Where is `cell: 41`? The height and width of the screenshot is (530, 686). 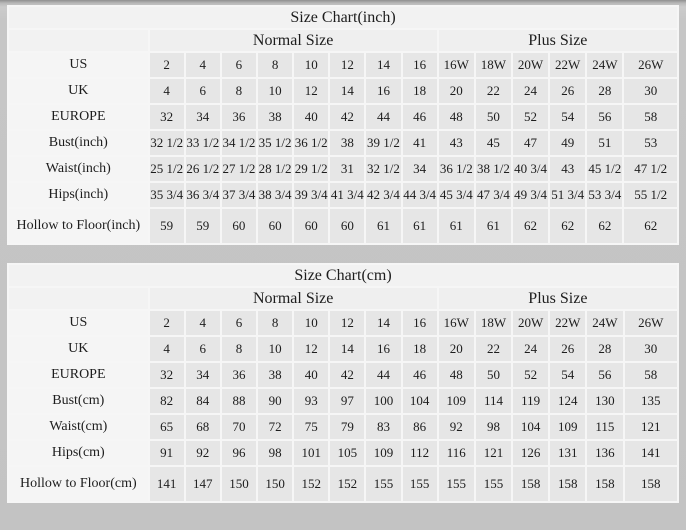
cell: 41 is located at coordinates (419, 143).